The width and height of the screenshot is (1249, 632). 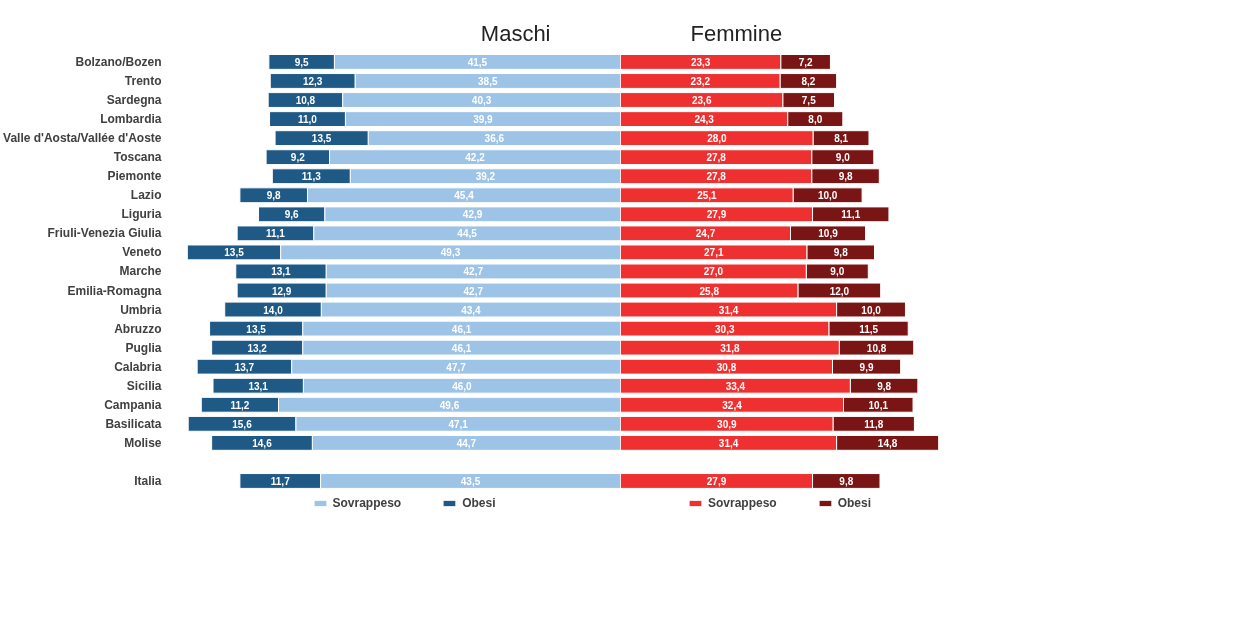 I want to click on data-label: 9,6, so click(x=291, y=215).